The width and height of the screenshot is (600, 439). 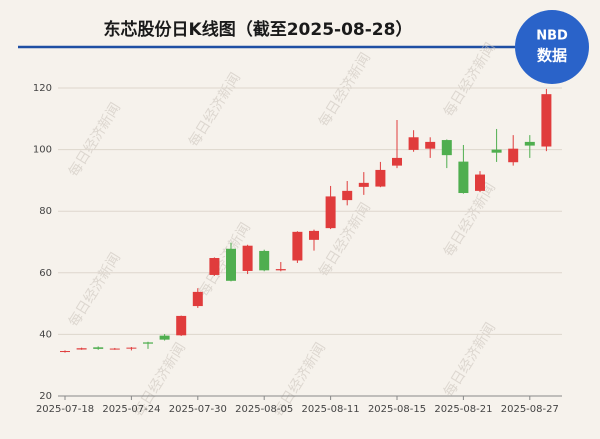 I want to click on x-tick-label: 2025-08-27, so click(x=530, y=409).